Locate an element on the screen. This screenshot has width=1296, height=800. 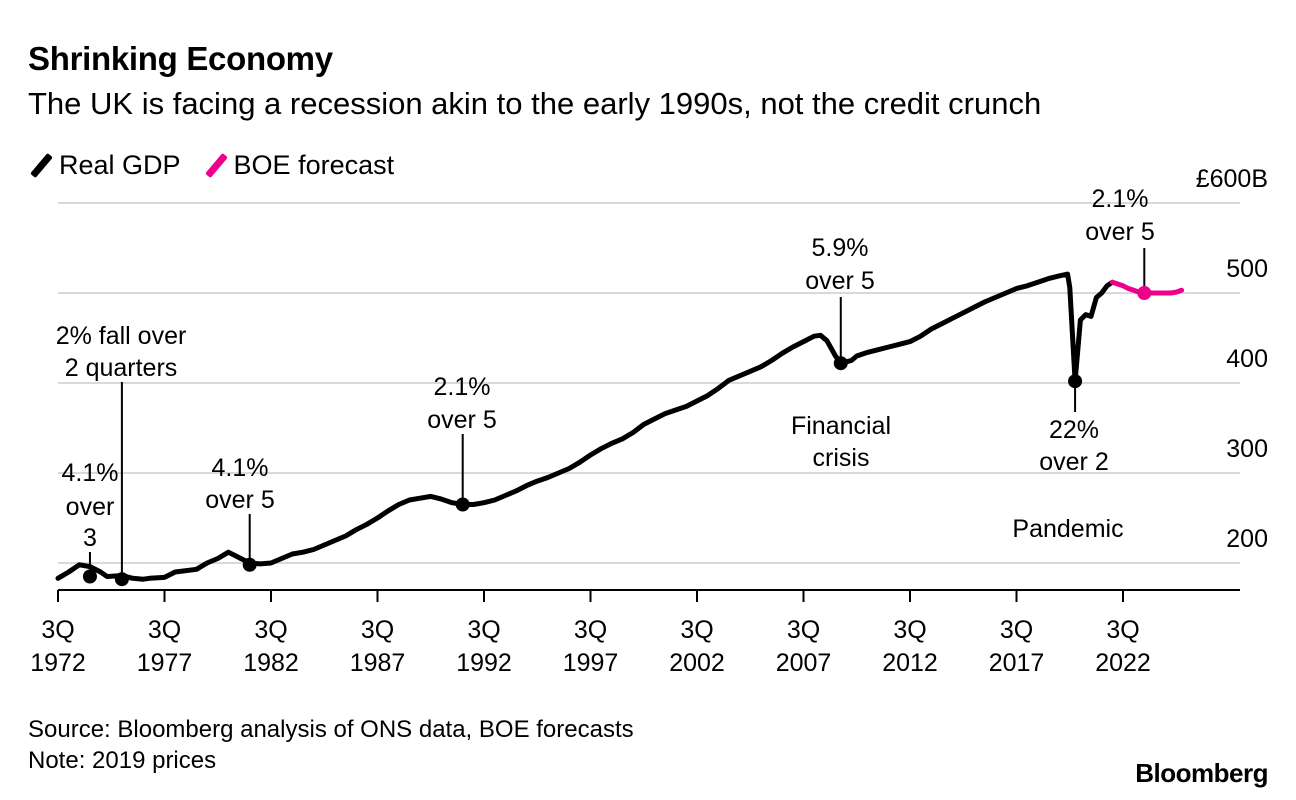
annotation-label: 2 quarters is located at coordinates (121, 368).